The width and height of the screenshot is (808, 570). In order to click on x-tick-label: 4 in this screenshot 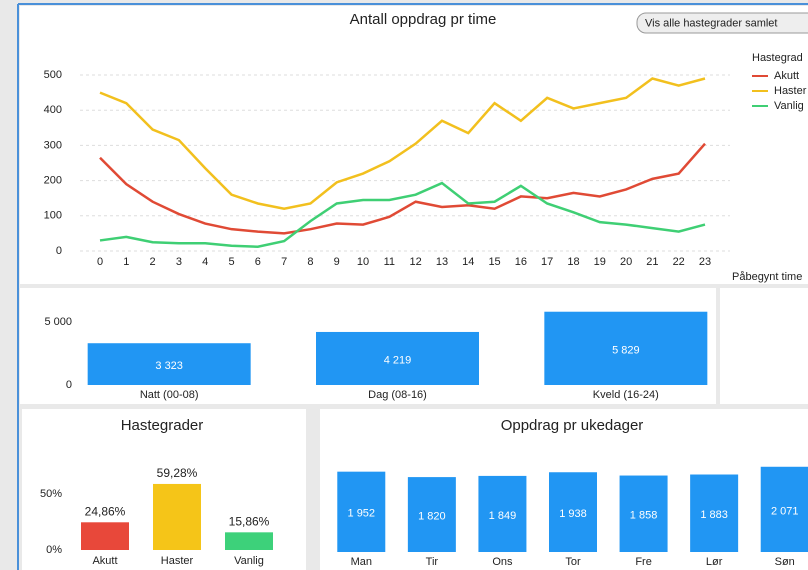, I will do `click(205, 262)`.